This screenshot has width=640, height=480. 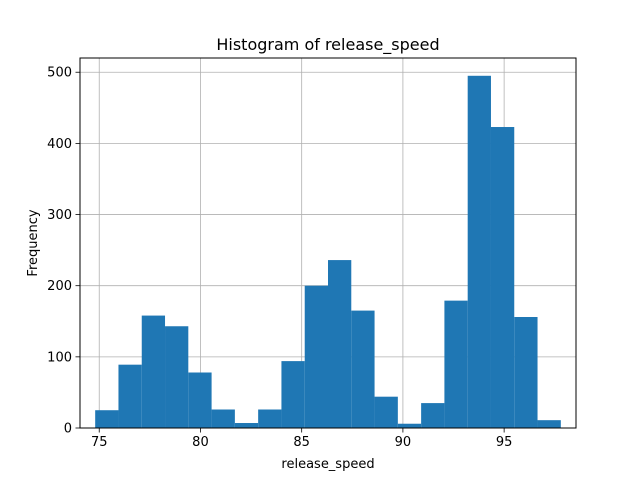 I want to click on x-tick-label: 90, so click(x=403, y=442).